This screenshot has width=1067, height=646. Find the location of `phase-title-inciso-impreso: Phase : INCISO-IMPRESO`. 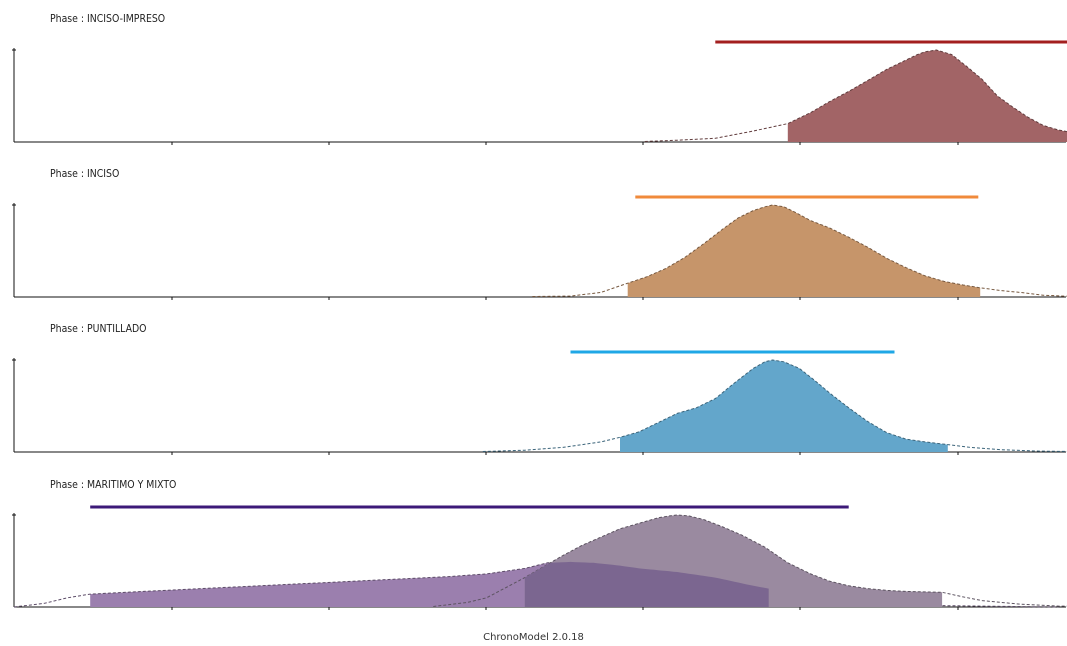

phase-title-inciso-impreso: Phase : INCISO-IMPRESO is located at coordinates (108, 18).